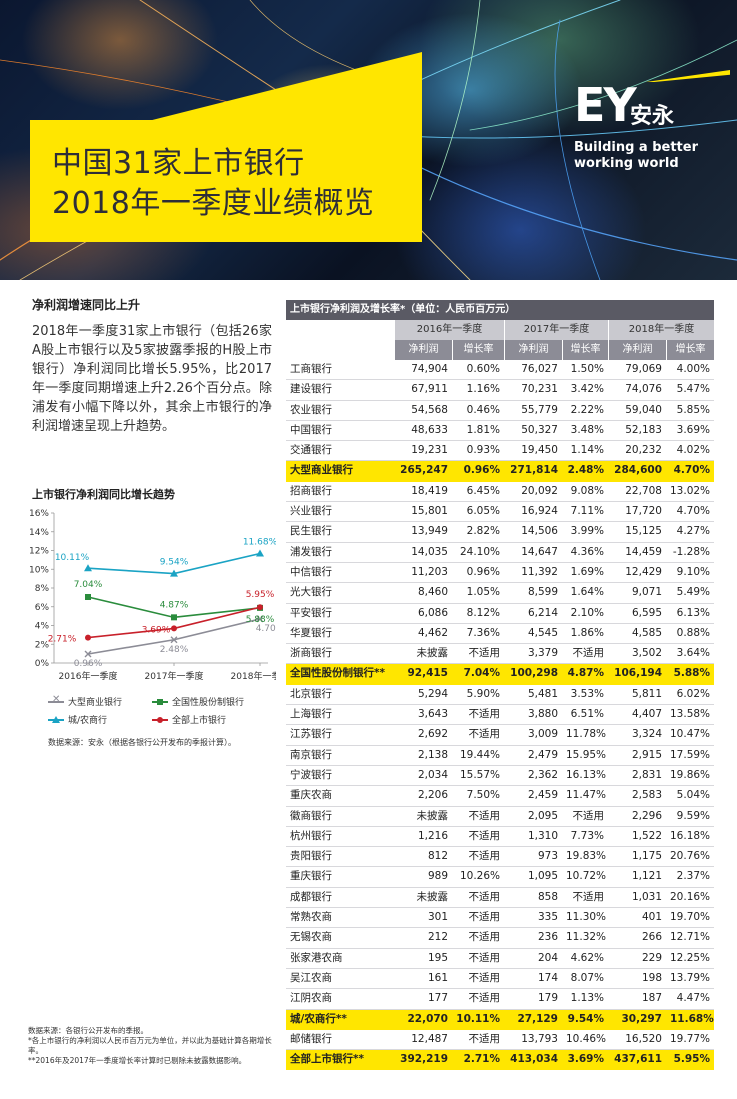 This screenshot has height=1099, width=737. Describe the element at coordinates (500, 330) in the screenshot. I see `table-header-periods: 2016年一季度 2017年一季度 2018年一季度` at that location.